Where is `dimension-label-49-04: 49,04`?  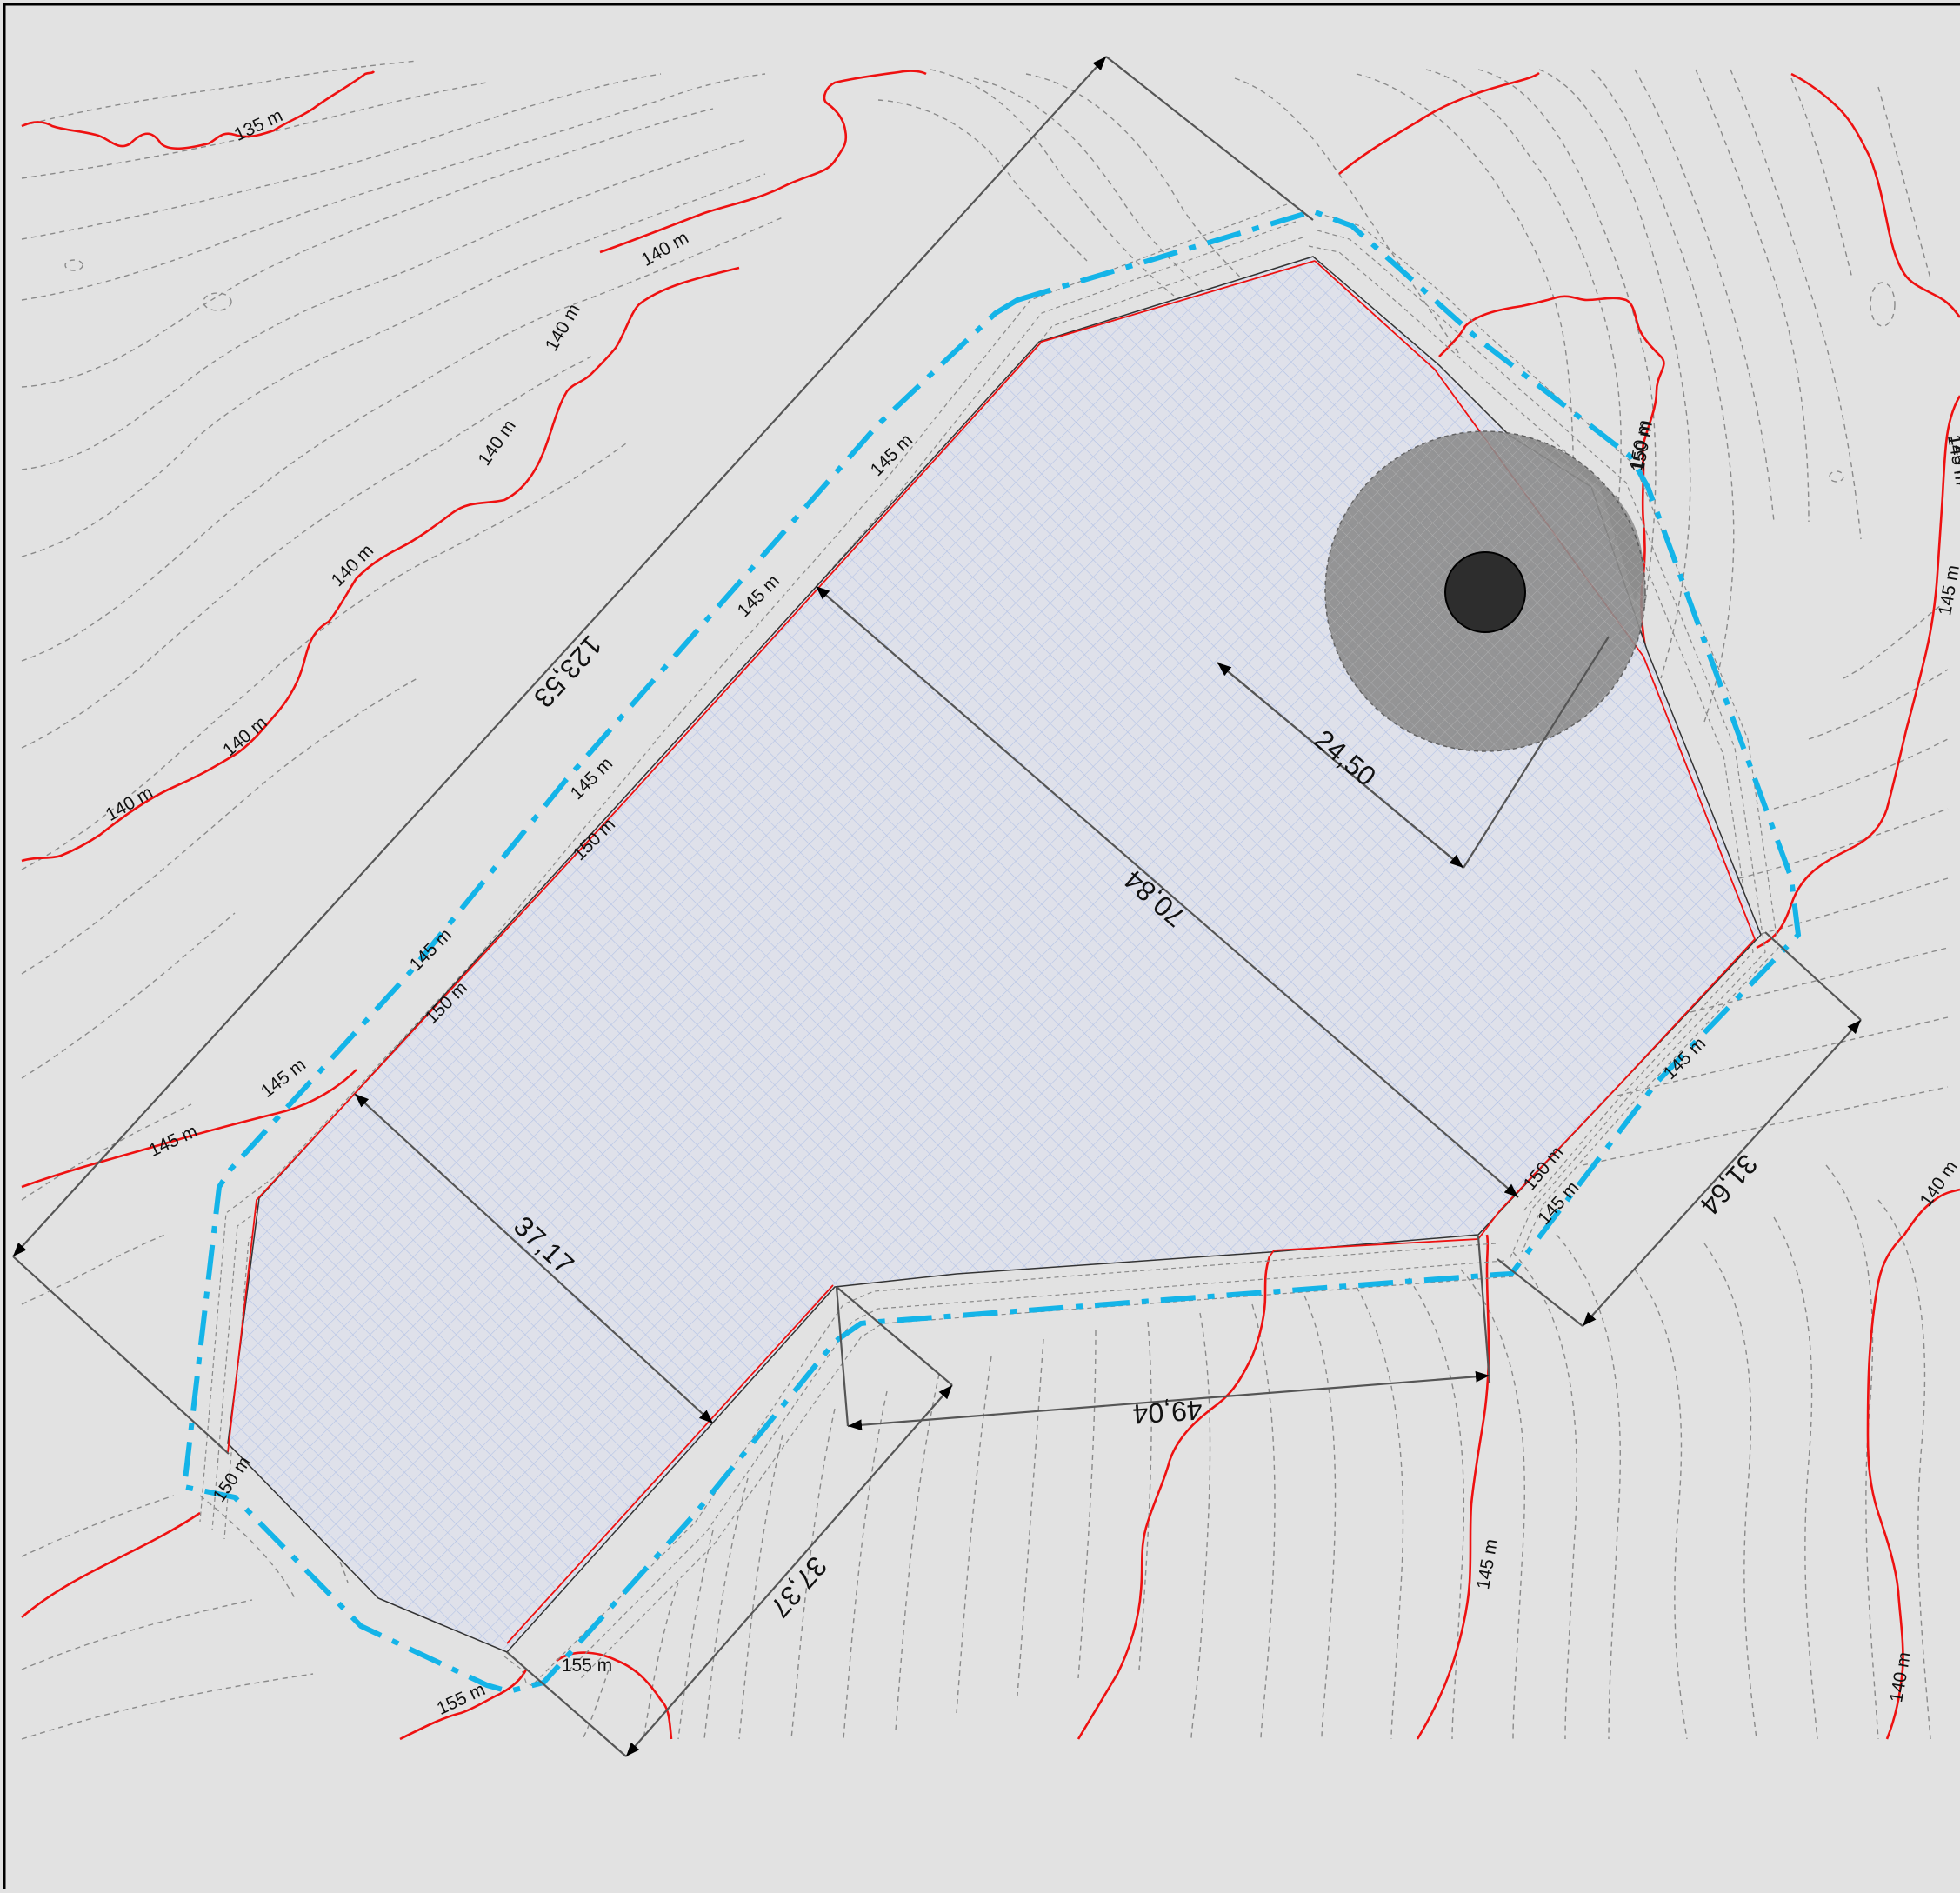 dimension-label-49-04: 49,04 is located at coordinates (1167, 1412).